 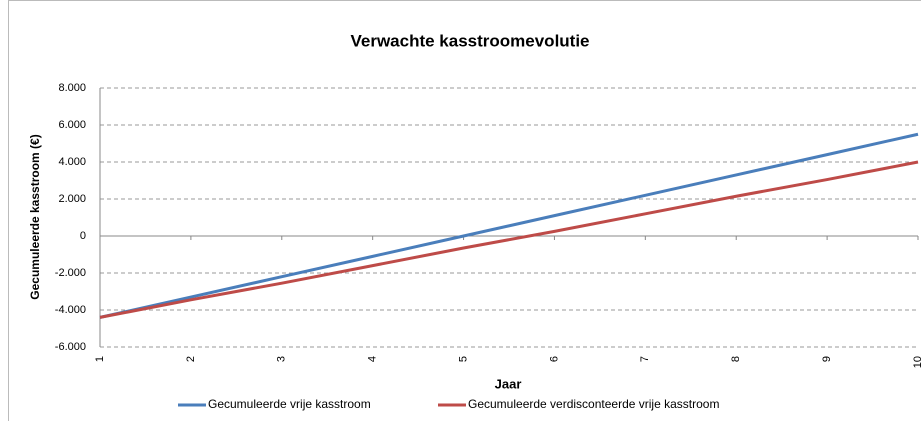 What do you see at coordinates (469, 40) in the screenshot?
I see `chart-title: Verwachte kasstroomevolutie` at bounding box center [469, 40].